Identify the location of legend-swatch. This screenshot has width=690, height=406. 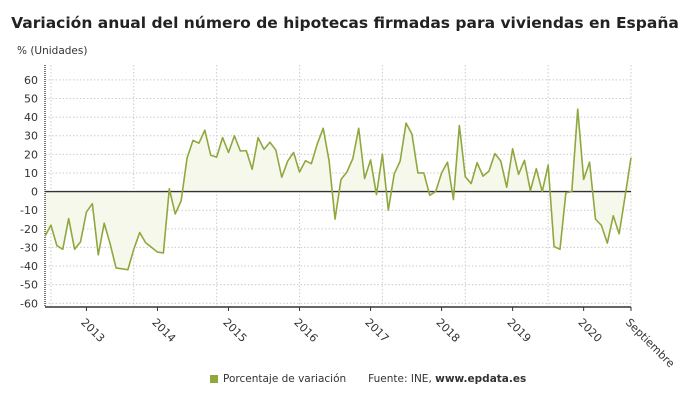
(214, 379).